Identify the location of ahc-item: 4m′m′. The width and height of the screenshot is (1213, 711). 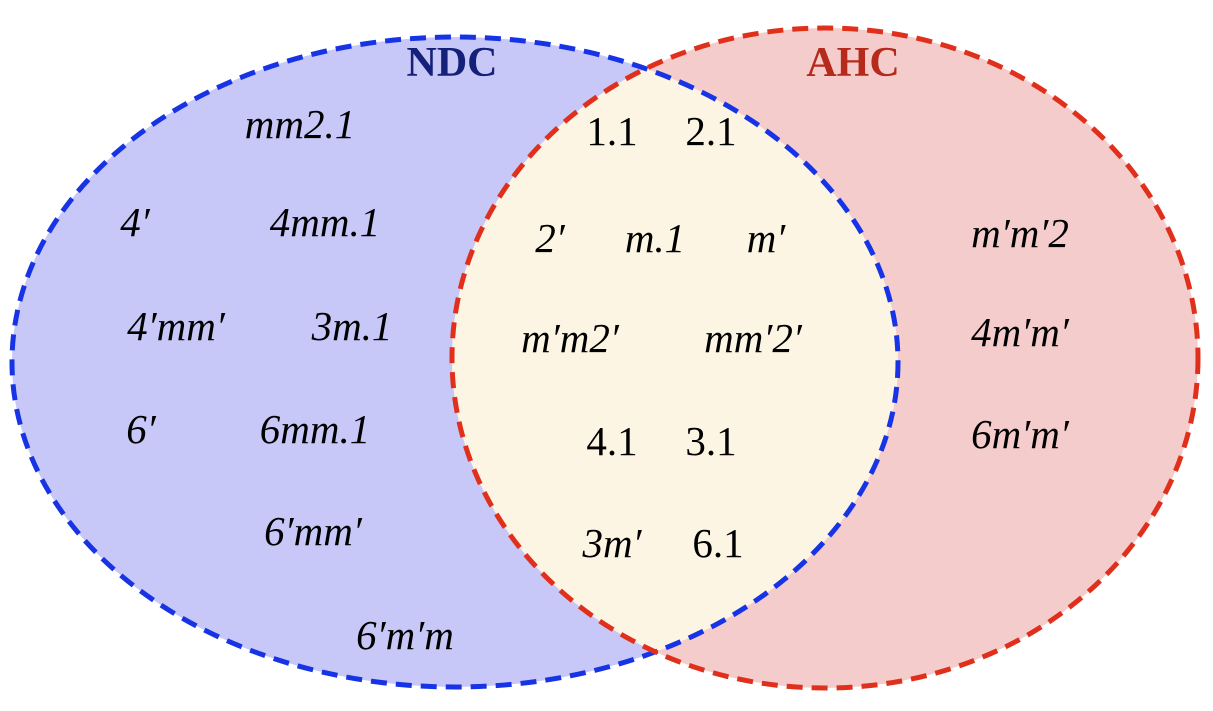
(1020, 332).